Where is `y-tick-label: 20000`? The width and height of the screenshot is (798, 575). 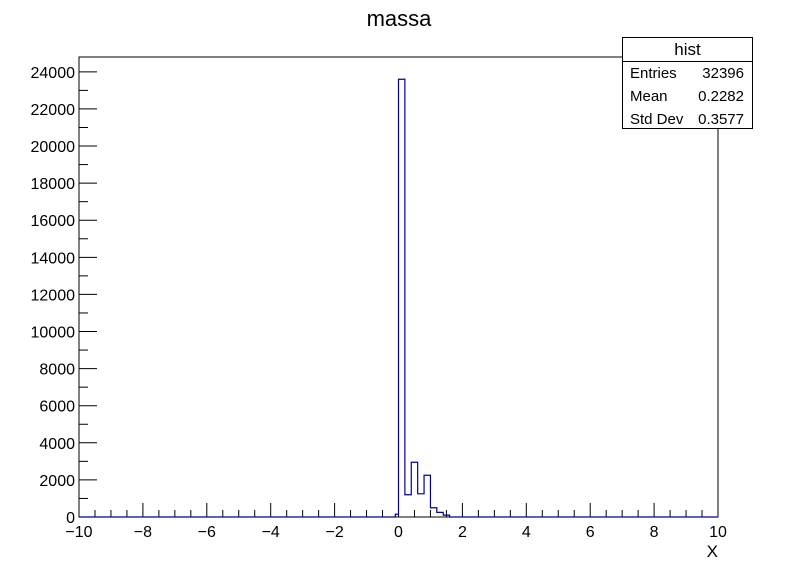
y-tick-label: 20000 is located at coordinates (53, 147).